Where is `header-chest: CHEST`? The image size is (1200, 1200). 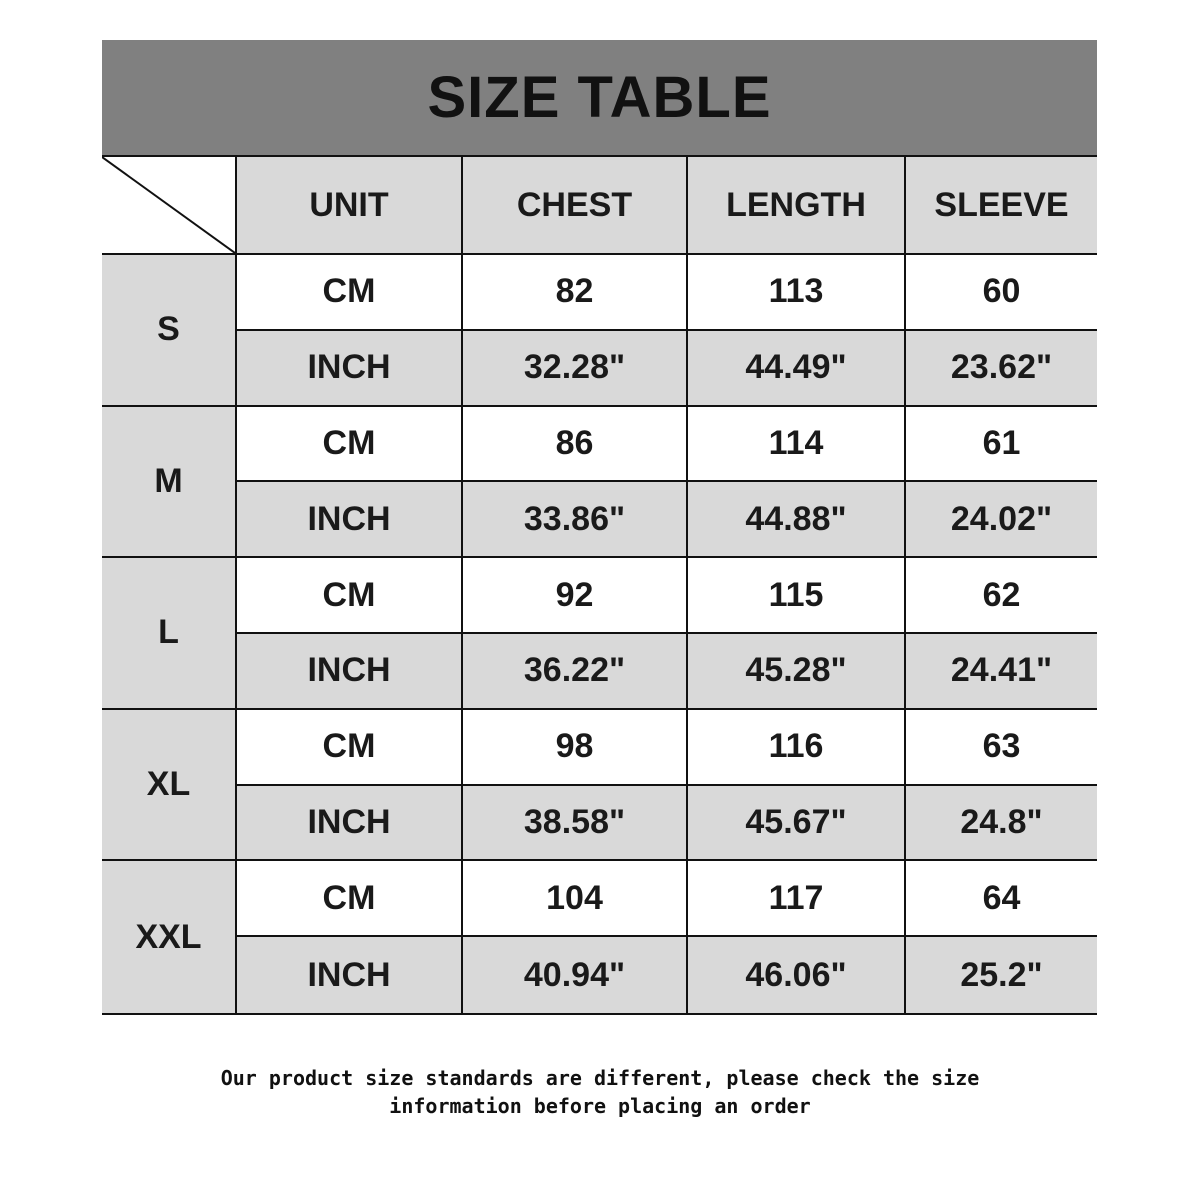
header-chest: CHEST is located at coordinates (575, 206).